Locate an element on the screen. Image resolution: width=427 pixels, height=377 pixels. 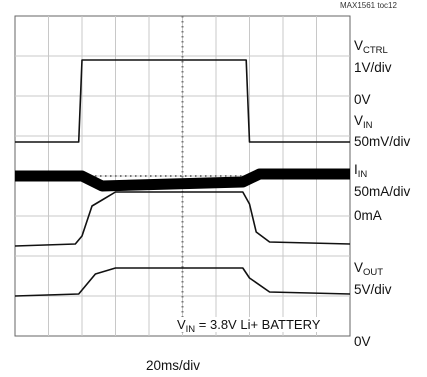
trace-ch2 is located at coordinates (182, 180).